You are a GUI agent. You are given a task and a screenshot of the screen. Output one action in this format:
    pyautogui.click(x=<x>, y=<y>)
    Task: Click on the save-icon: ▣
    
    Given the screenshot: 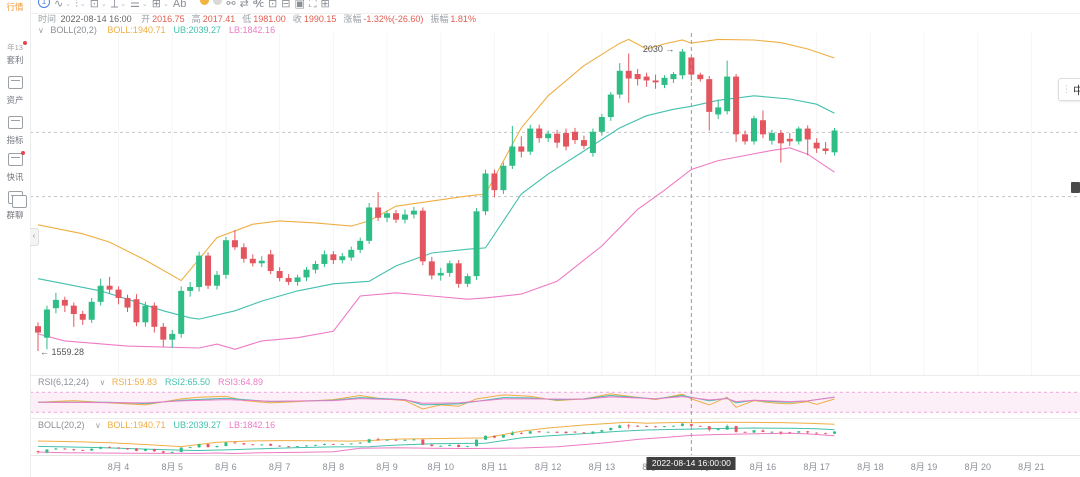 What is the action you would take?
    pyautogui.click(x=299, y=5)
    